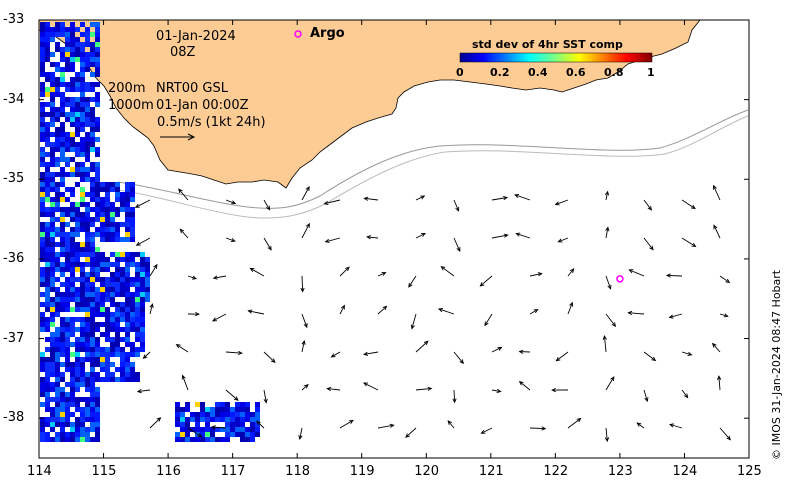 Image resolution: width=791 pixels, height=492 pixels. Describe the element at coordinates (14, 19) in the screenshot. I see `y-tick-label: -33` at that location.